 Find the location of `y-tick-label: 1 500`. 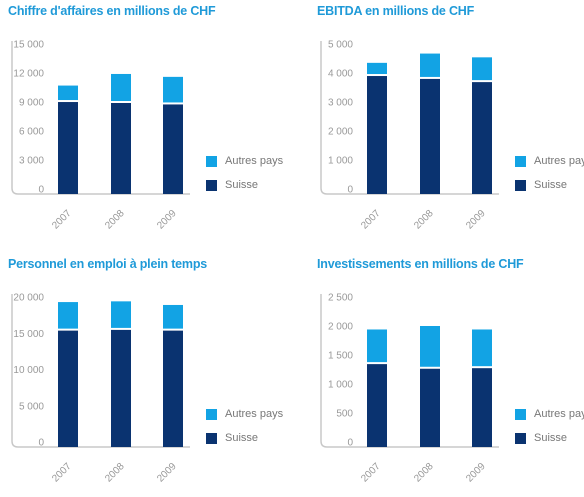

y-tick-label: 1 500 is located at coordinates (340, 356).